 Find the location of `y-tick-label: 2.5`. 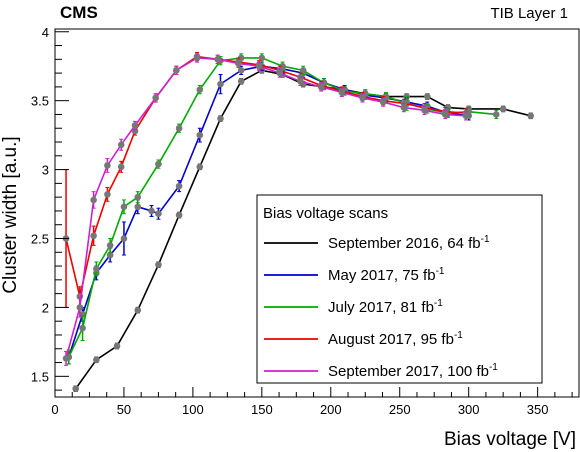

y-tick-label: 2.5 is located at coordinates (40, 238).